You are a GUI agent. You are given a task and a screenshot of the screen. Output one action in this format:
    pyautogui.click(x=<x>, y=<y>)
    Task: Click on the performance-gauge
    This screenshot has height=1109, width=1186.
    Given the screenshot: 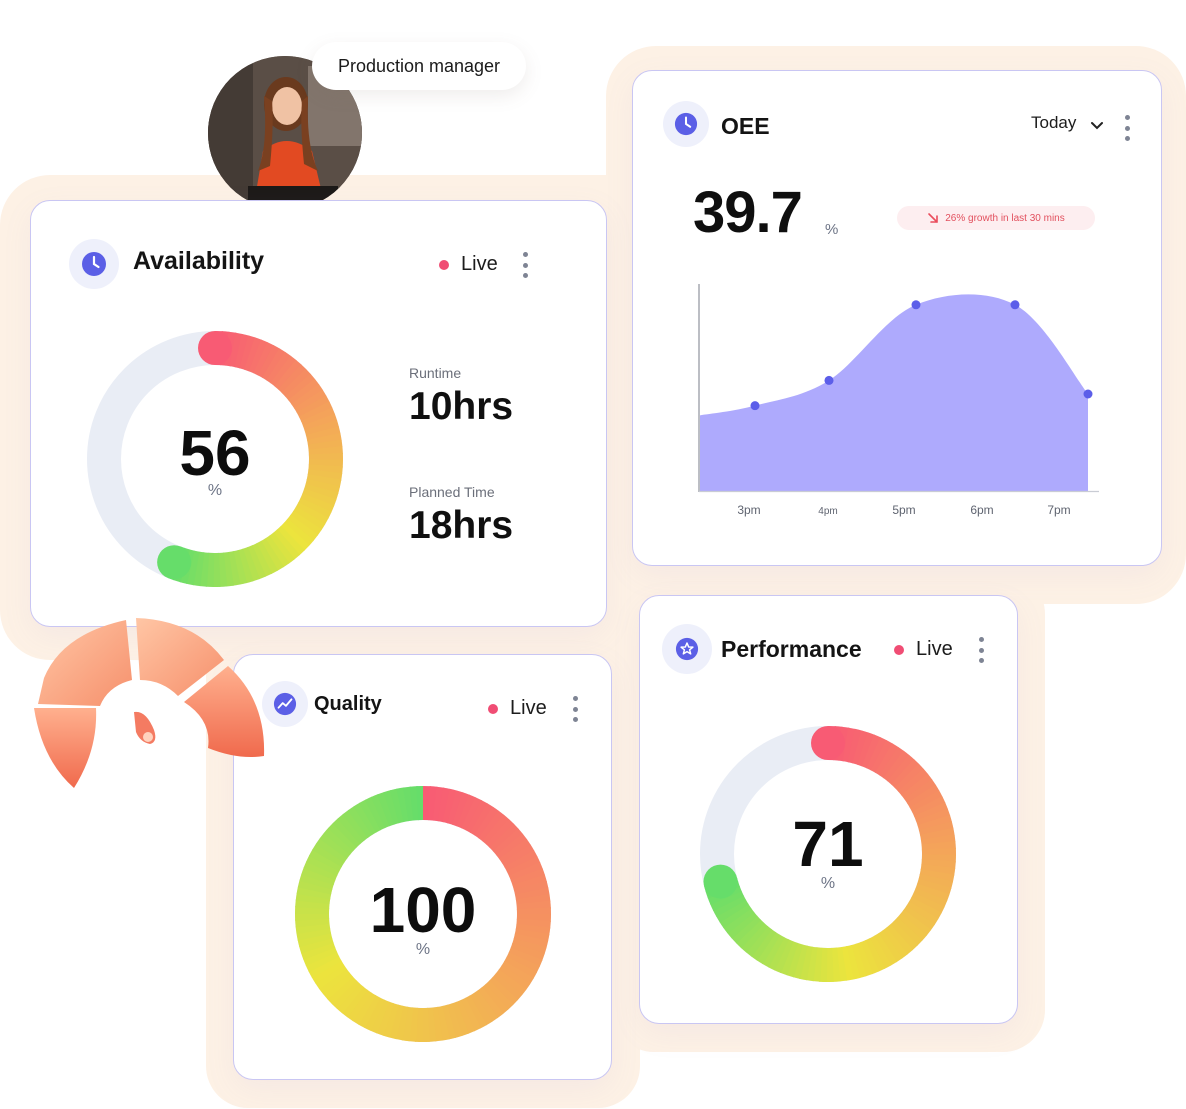 What is the action you would take?
    pyautogui.click(x=828, y=854)
    